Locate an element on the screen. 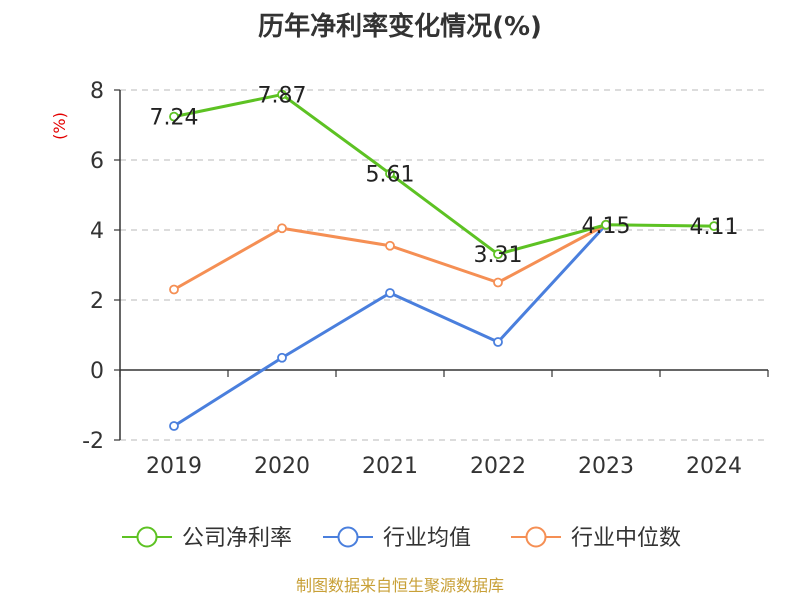 This screenshot has width=800, height=600. y-tick-label-2: 2 is located at coordinates (97, 301).